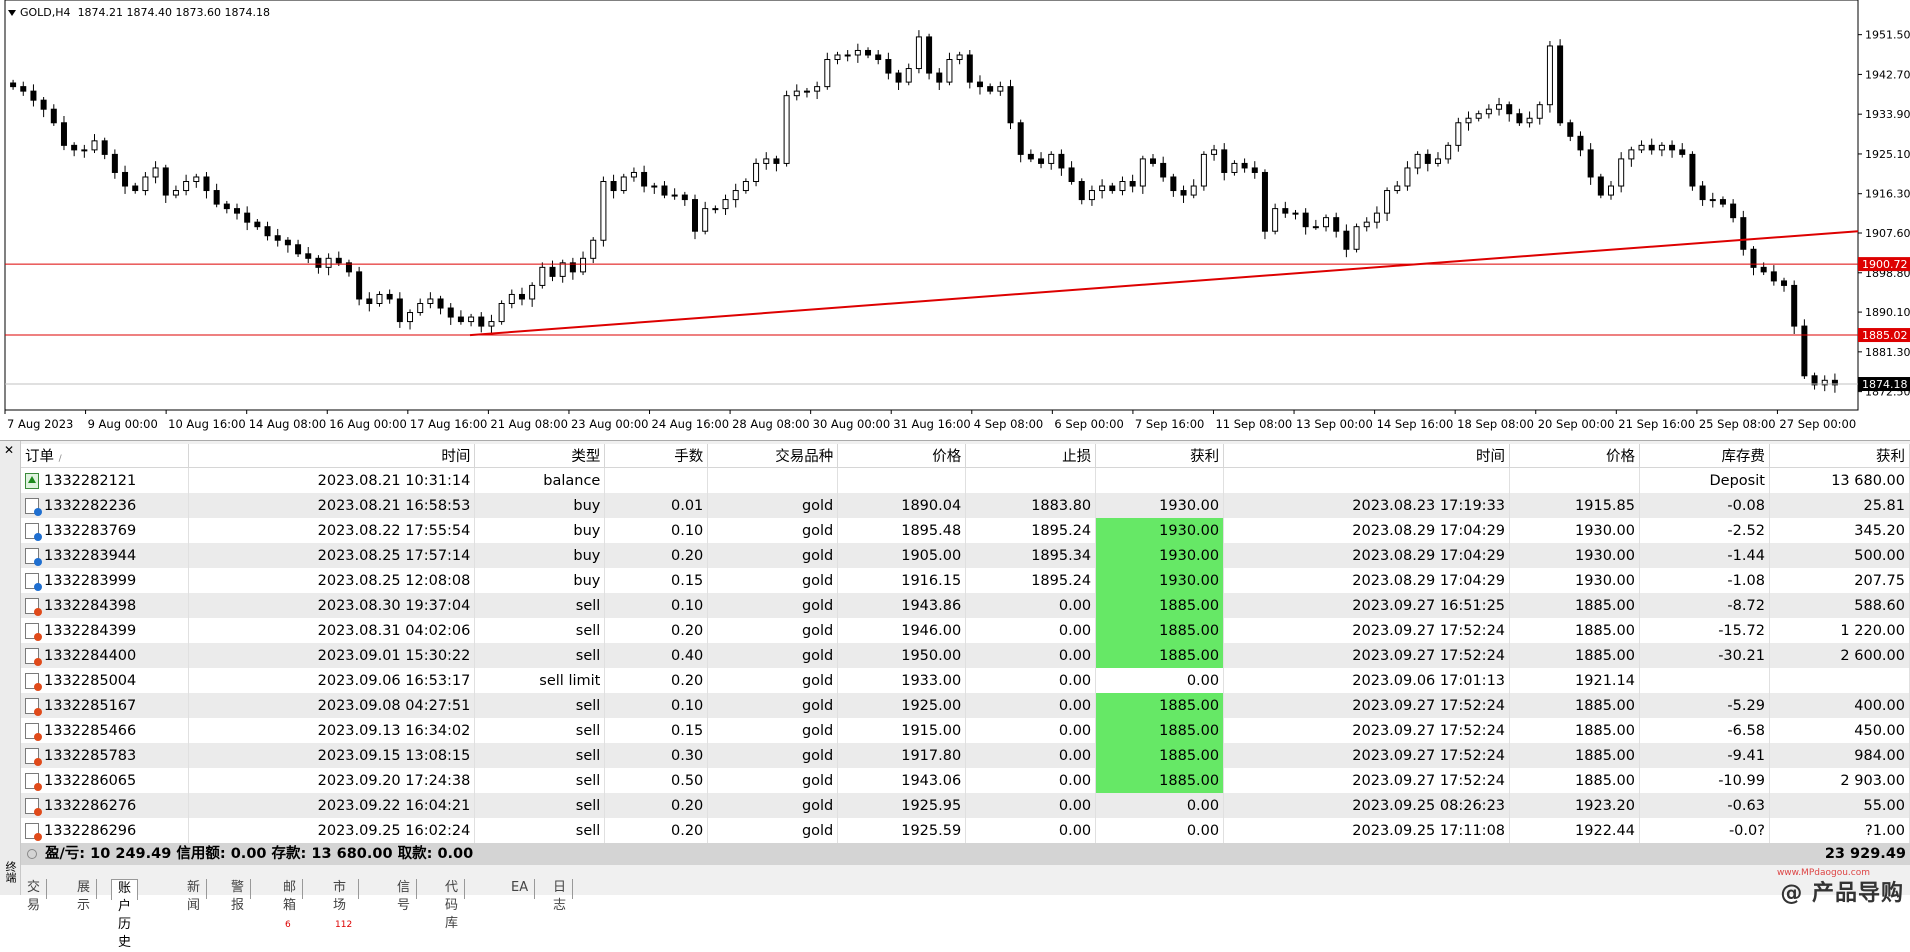  Describe the element at coordinates (90, 605) in the screenshot. I see `order-id: 1332284398` at that location.